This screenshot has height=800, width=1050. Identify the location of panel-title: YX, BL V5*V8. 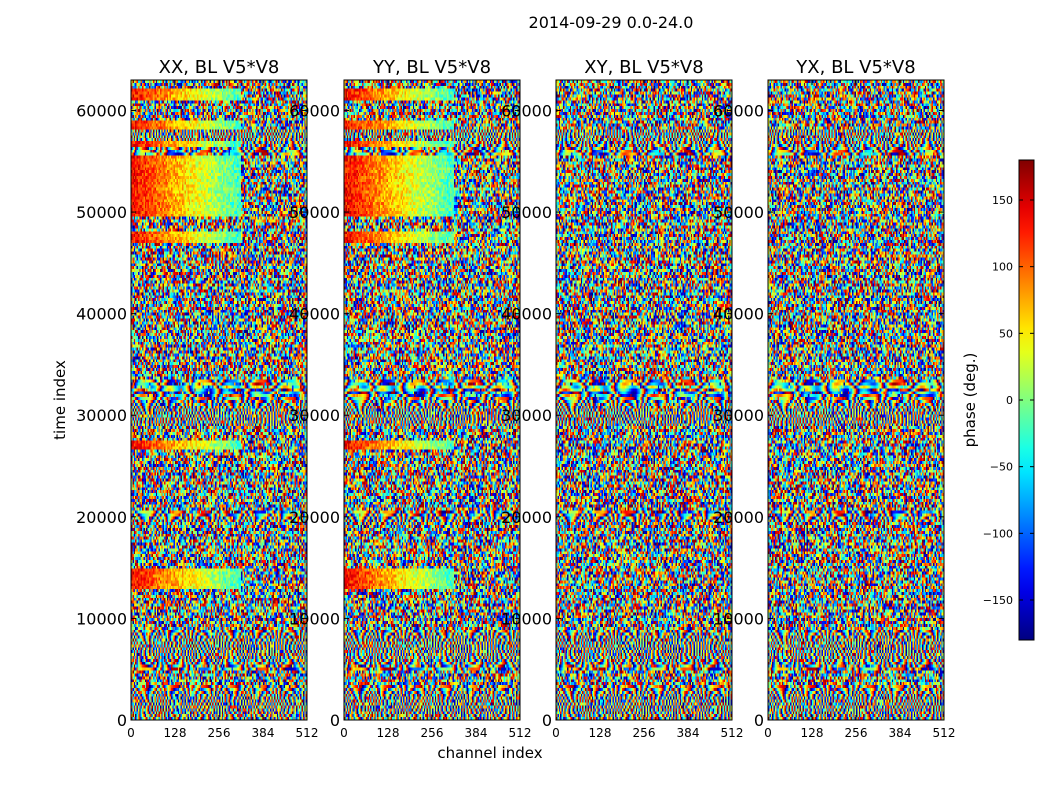
(855, 67).